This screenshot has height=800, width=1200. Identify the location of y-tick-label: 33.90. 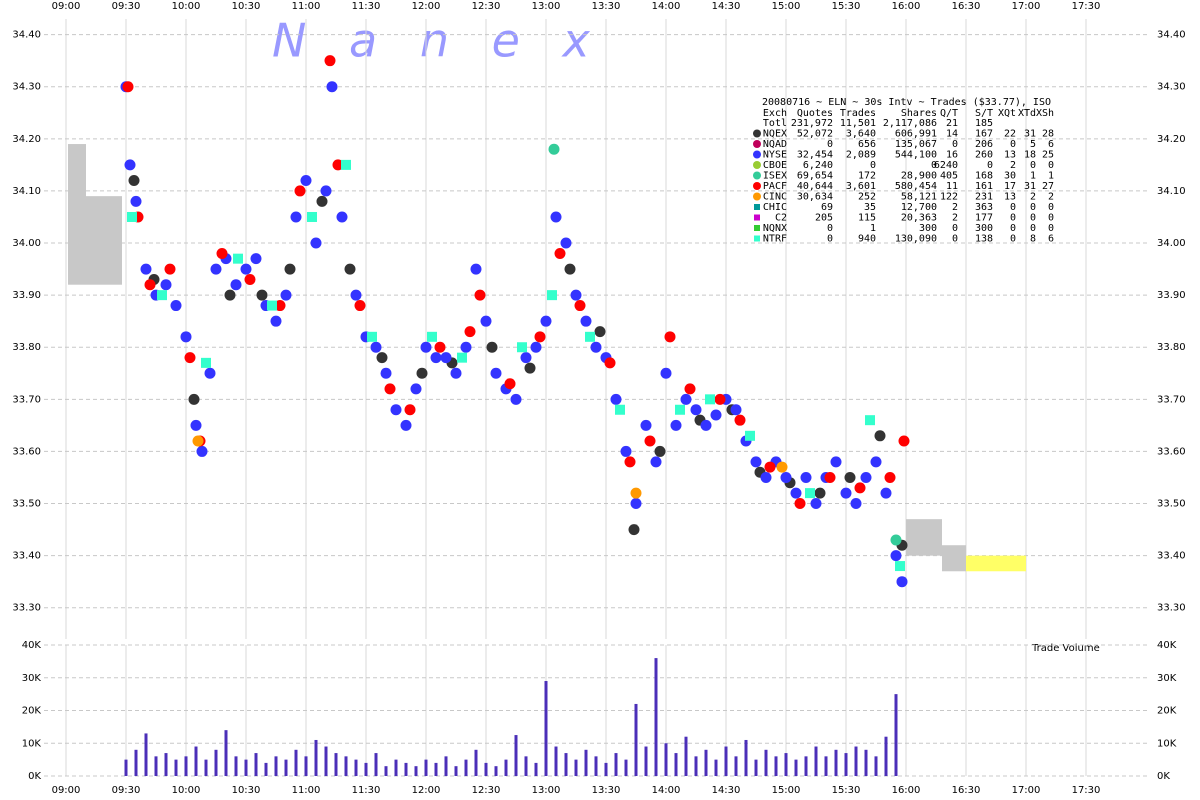
(26, 295).